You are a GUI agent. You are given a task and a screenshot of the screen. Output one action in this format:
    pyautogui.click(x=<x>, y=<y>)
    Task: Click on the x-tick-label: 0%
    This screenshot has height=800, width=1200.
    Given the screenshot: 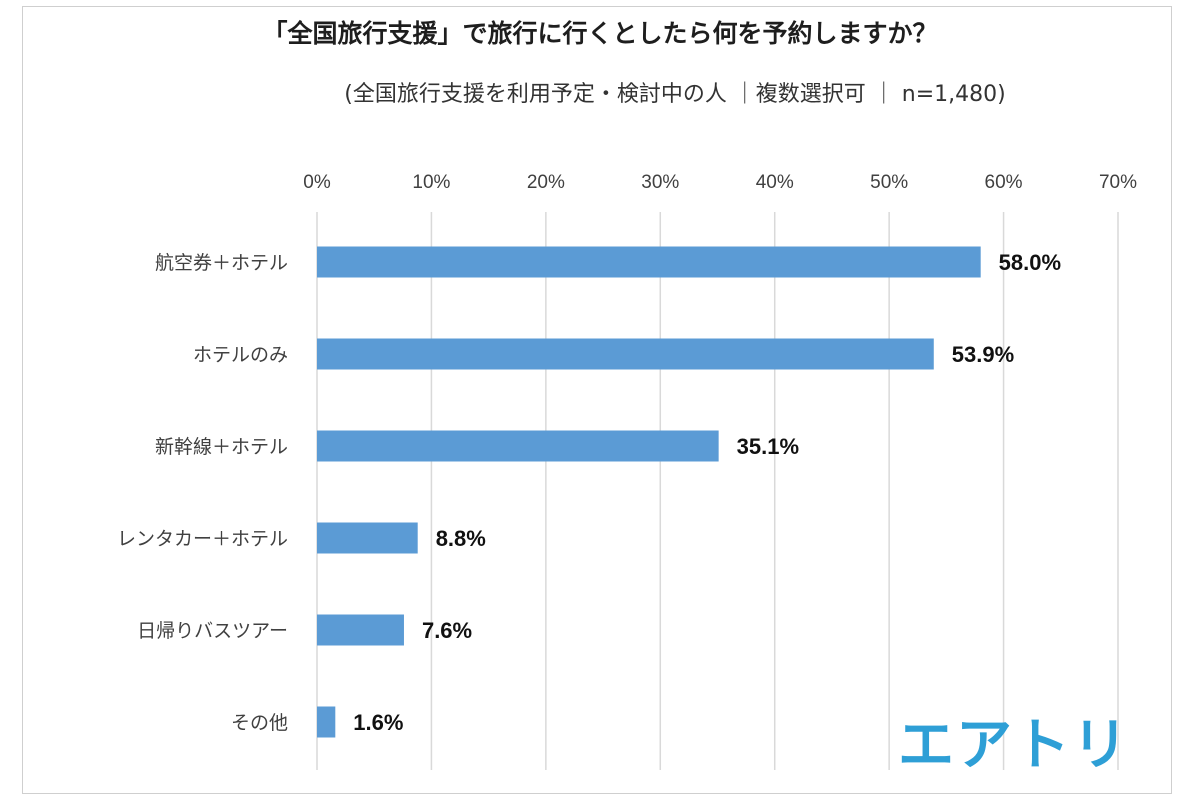 What is the action you would take?
    pyautogui.click(x=317, y=182)
    